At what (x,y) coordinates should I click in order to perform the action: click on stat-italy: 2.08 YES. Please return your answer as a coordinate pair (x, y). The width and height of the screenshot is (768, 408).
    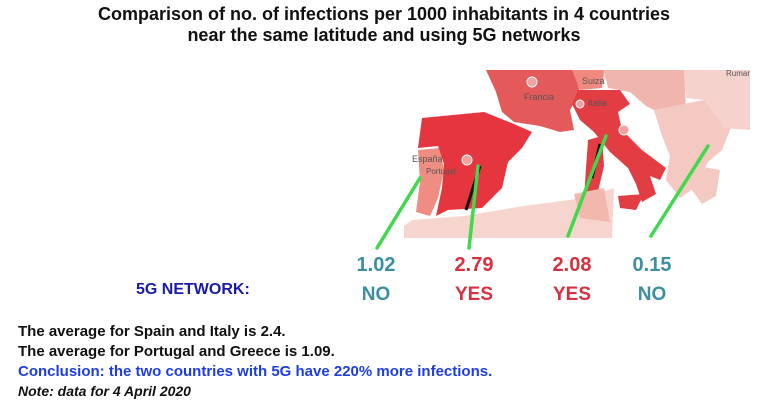
    Looking at the image, I should click on (572, 280).